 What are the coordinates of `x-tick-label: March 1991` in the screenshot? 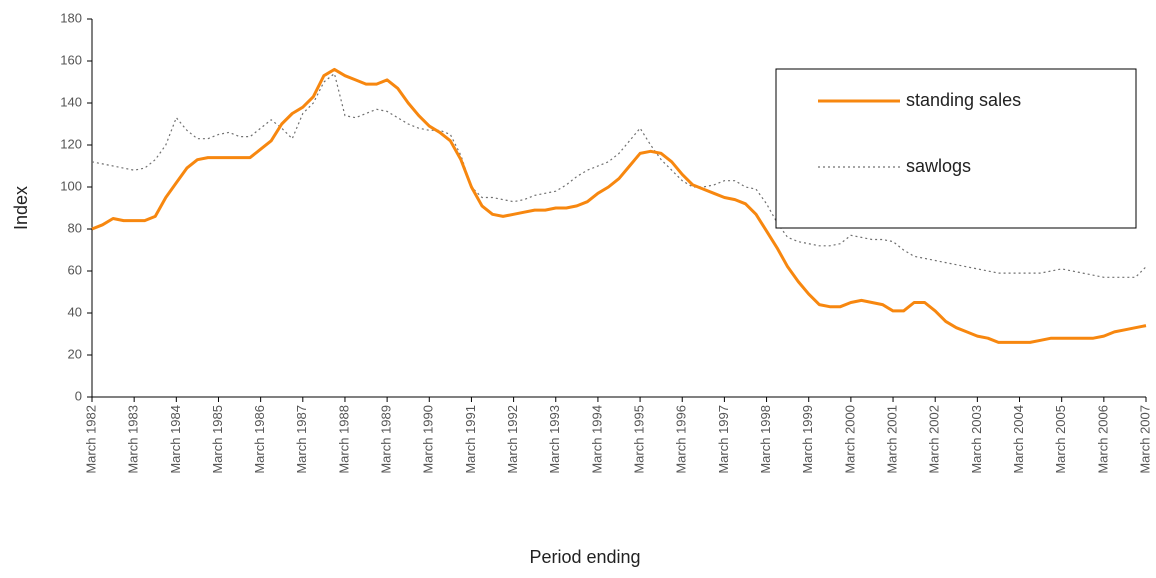 It's located at (470, 439).